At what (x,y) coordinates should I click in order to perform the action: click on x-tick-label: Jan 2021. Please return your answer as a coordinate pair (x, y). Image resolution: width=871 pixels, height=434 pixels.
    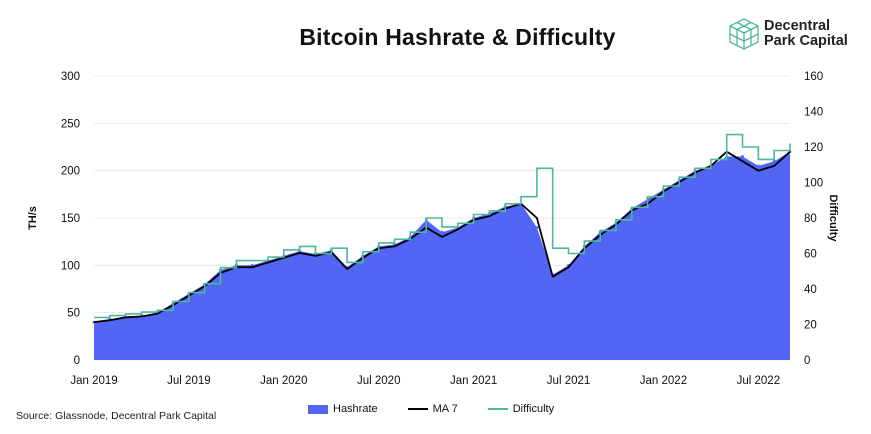
    Looking at the image, I should click on (473, 381).